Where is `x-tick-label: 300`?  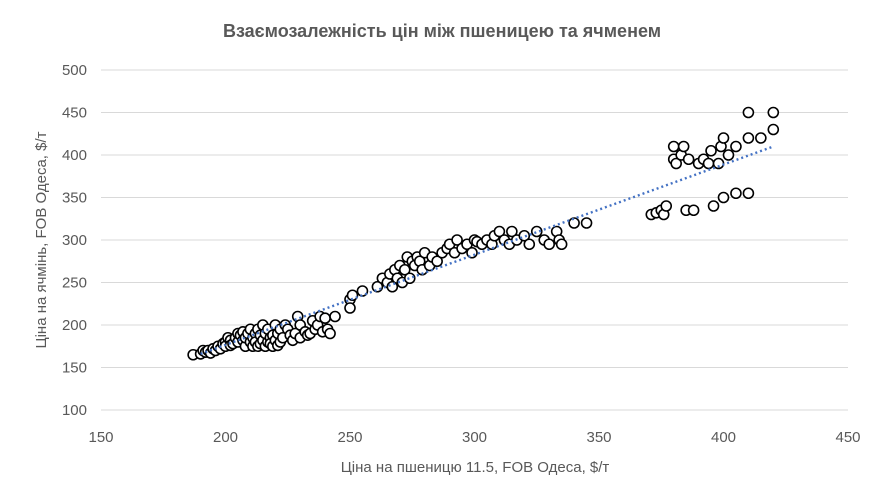 x-tick-label: 300 is located at coordinates (474, 437).